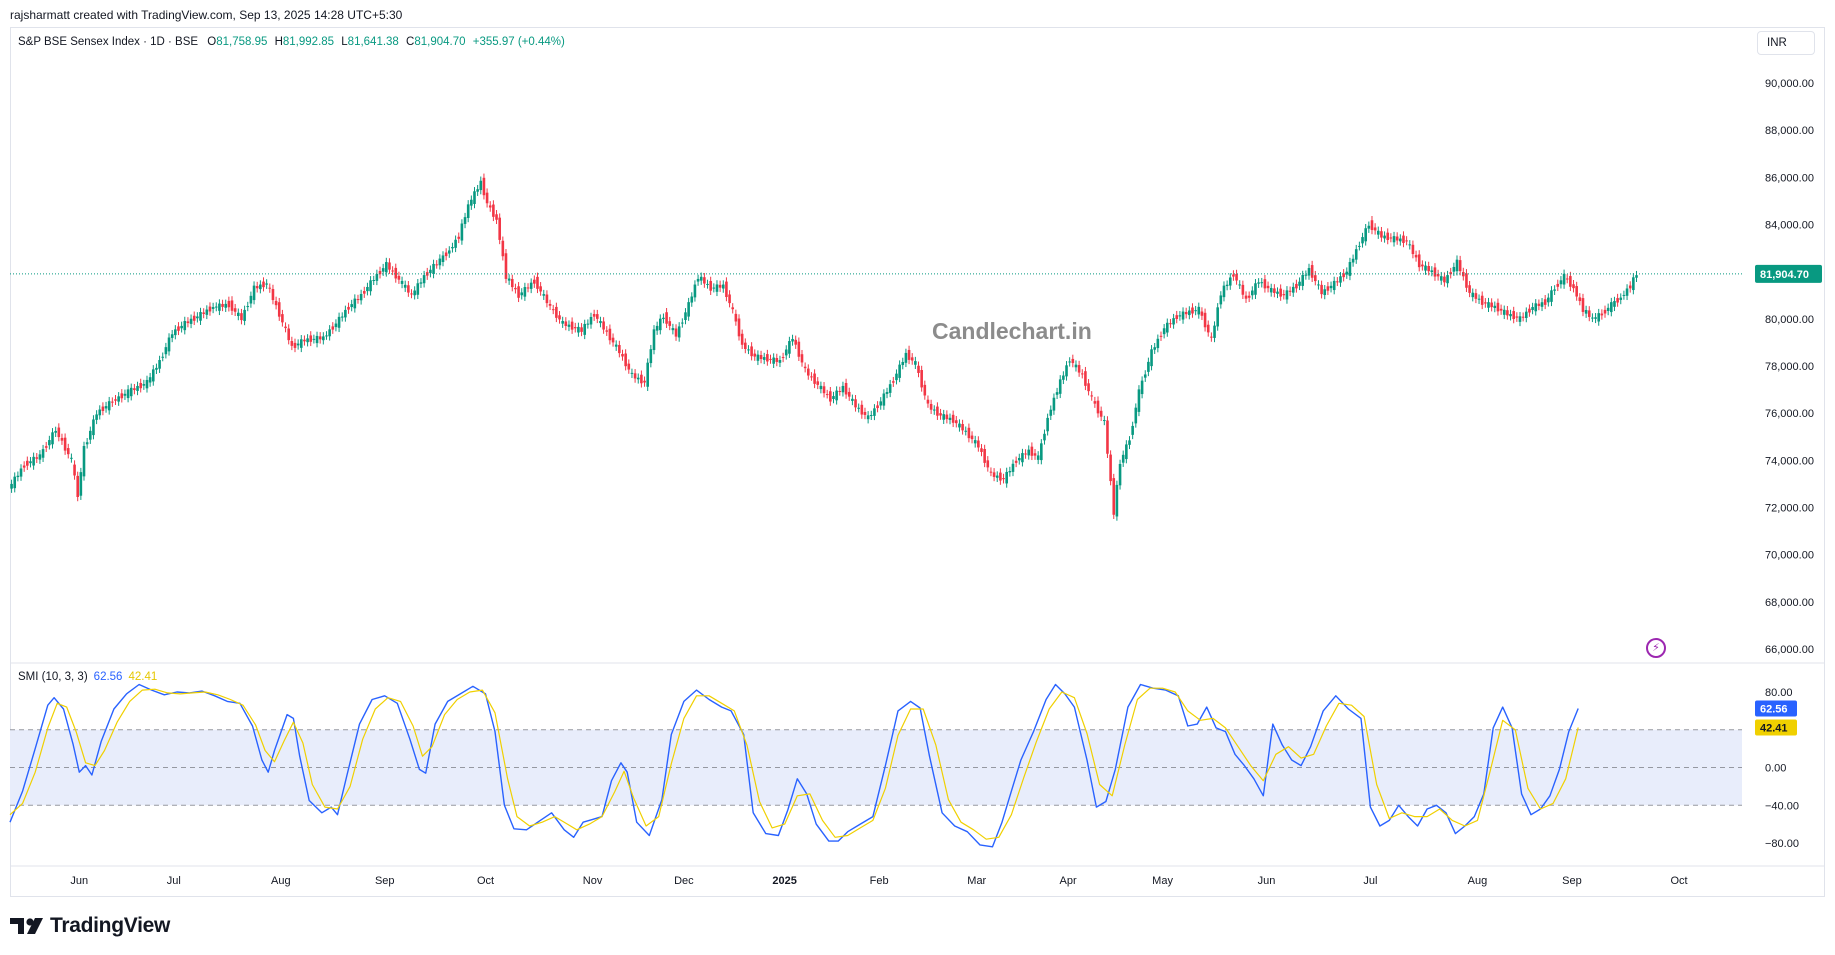 The height and width of the screenshot is (955, 1835). I want to click on lightning-bolt-icon: ⚡, so click(1656, 648).